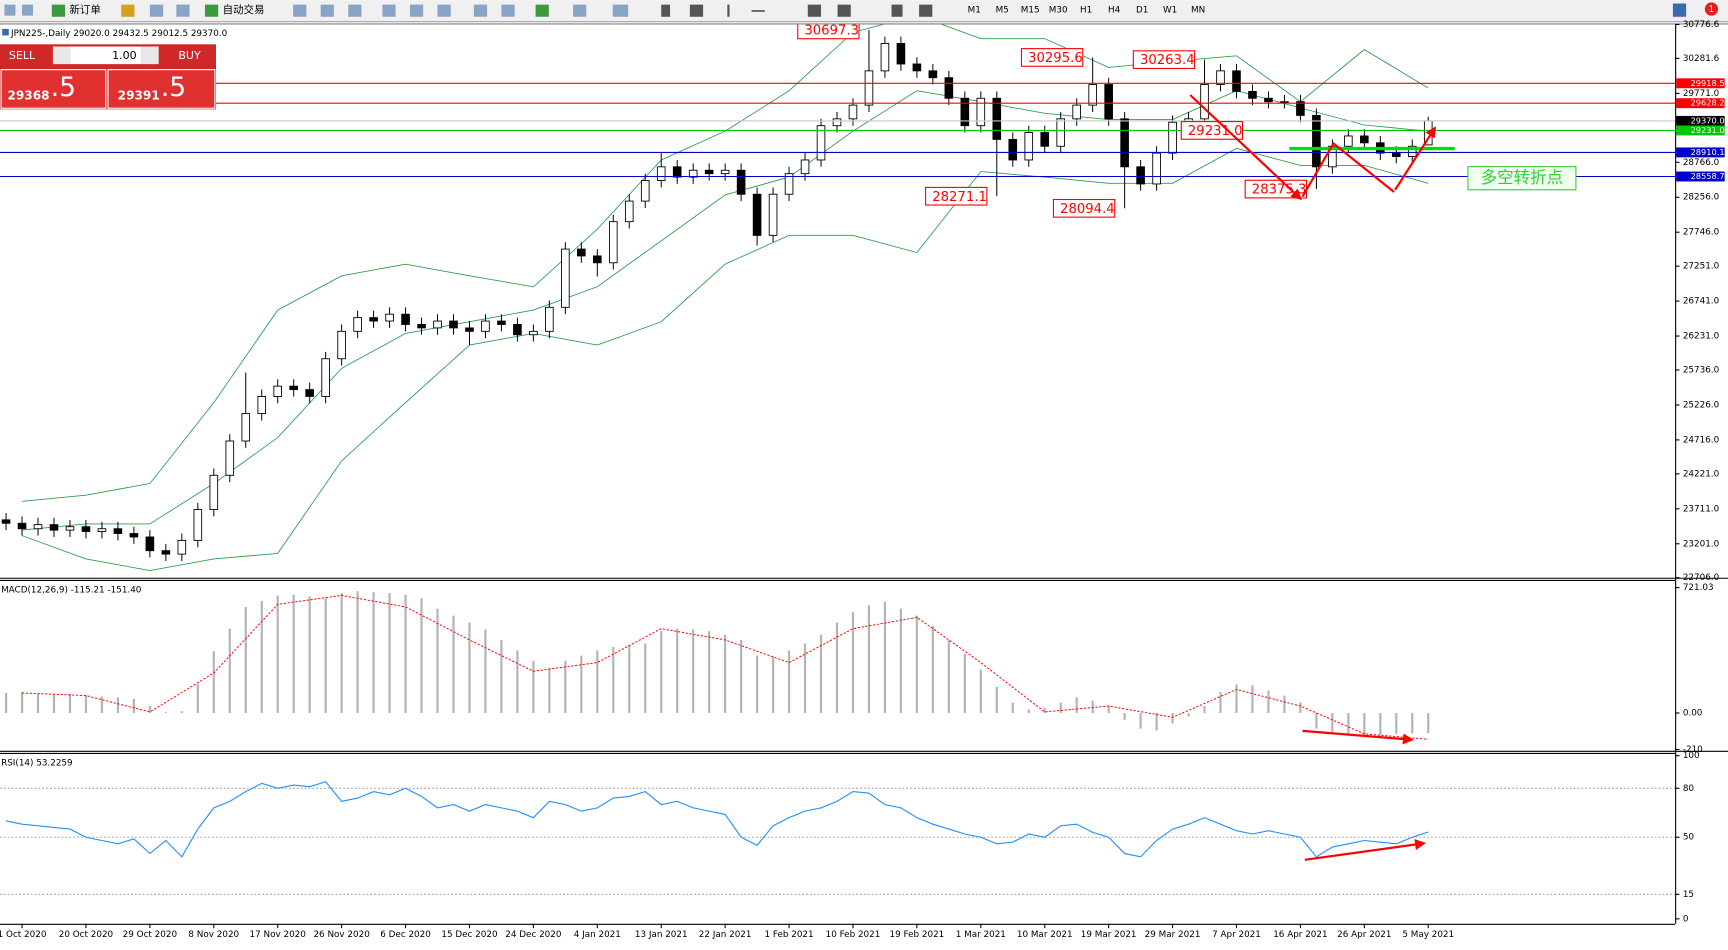  Describe the element at coordinates (469, 935) in the screenshot. I see `x-tick-label: 15 Dec 2020` at that location.